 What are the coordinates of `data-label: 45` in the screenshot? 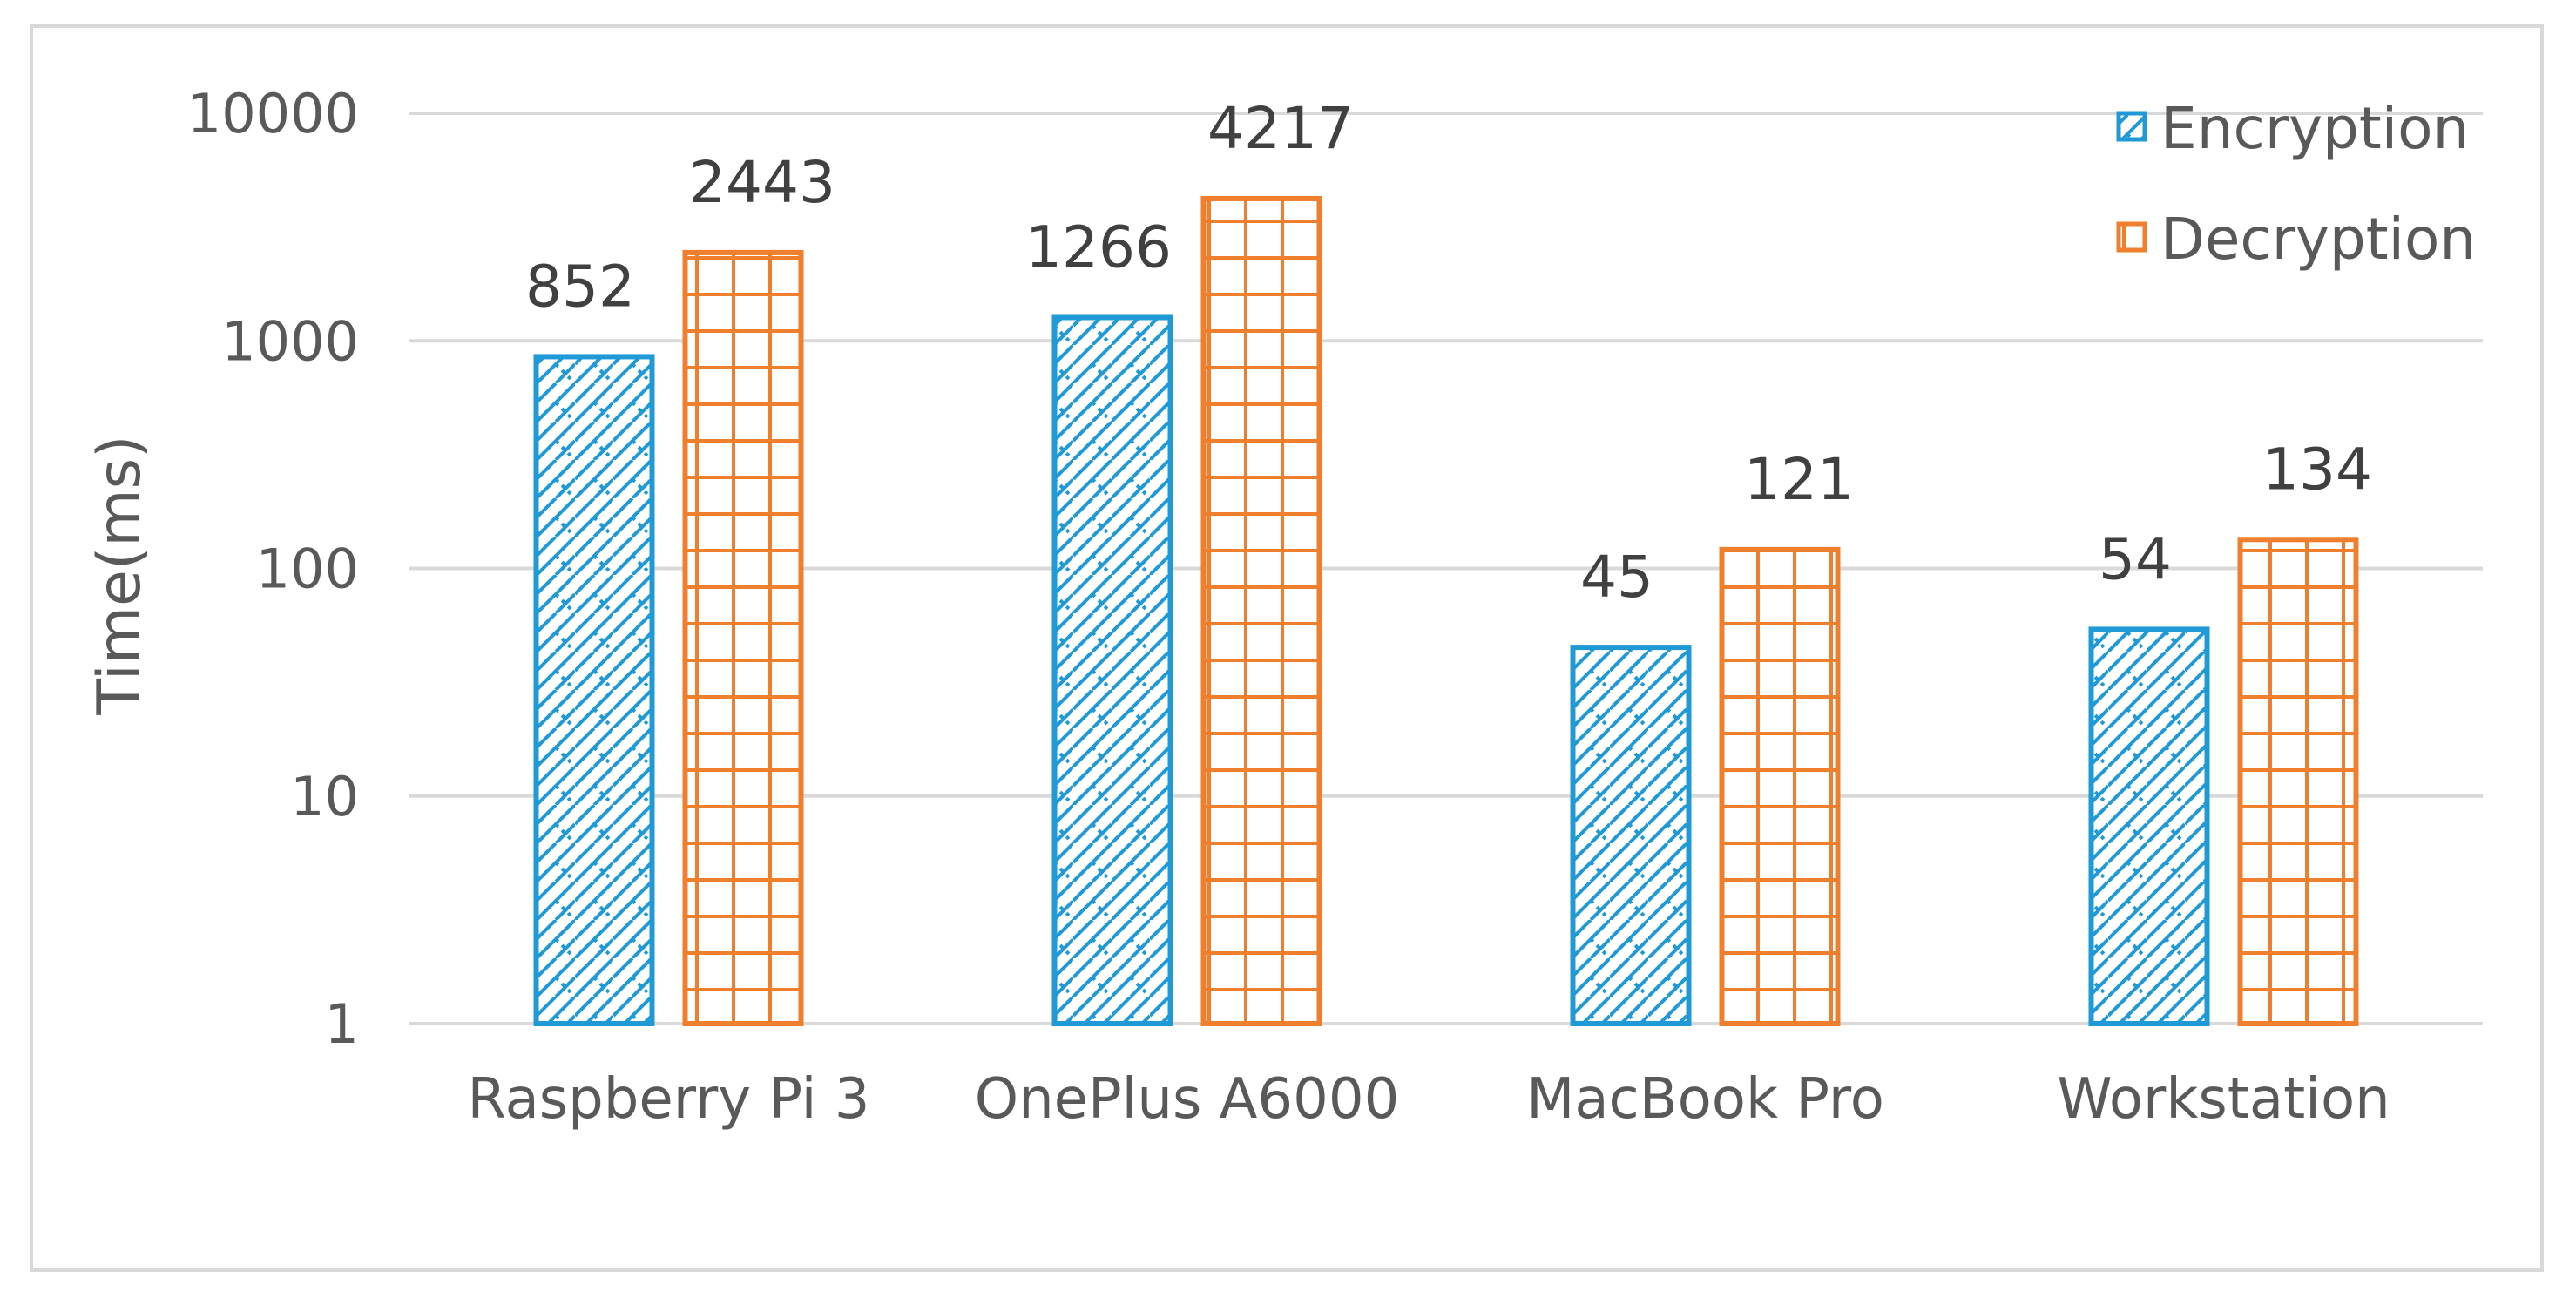 It's located at (1616, 577).